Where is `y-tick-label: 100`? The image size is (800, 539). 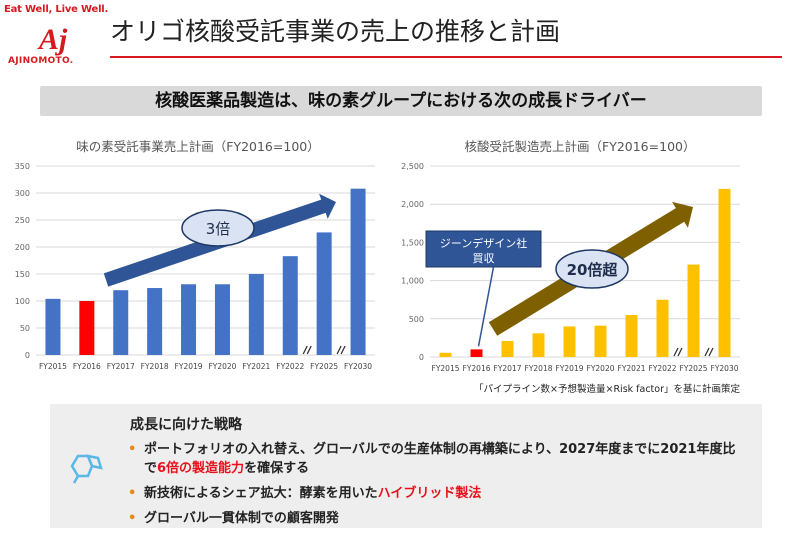 y-tick-label: 100 is located at coordinates (22, 301).